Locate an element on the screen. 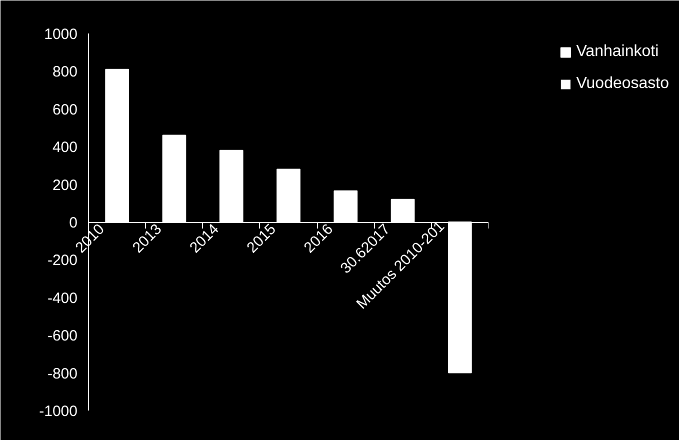 The width and height of the screenshot is (679, 442). y-tick-label: 0 is located at coordinates (73, 223).